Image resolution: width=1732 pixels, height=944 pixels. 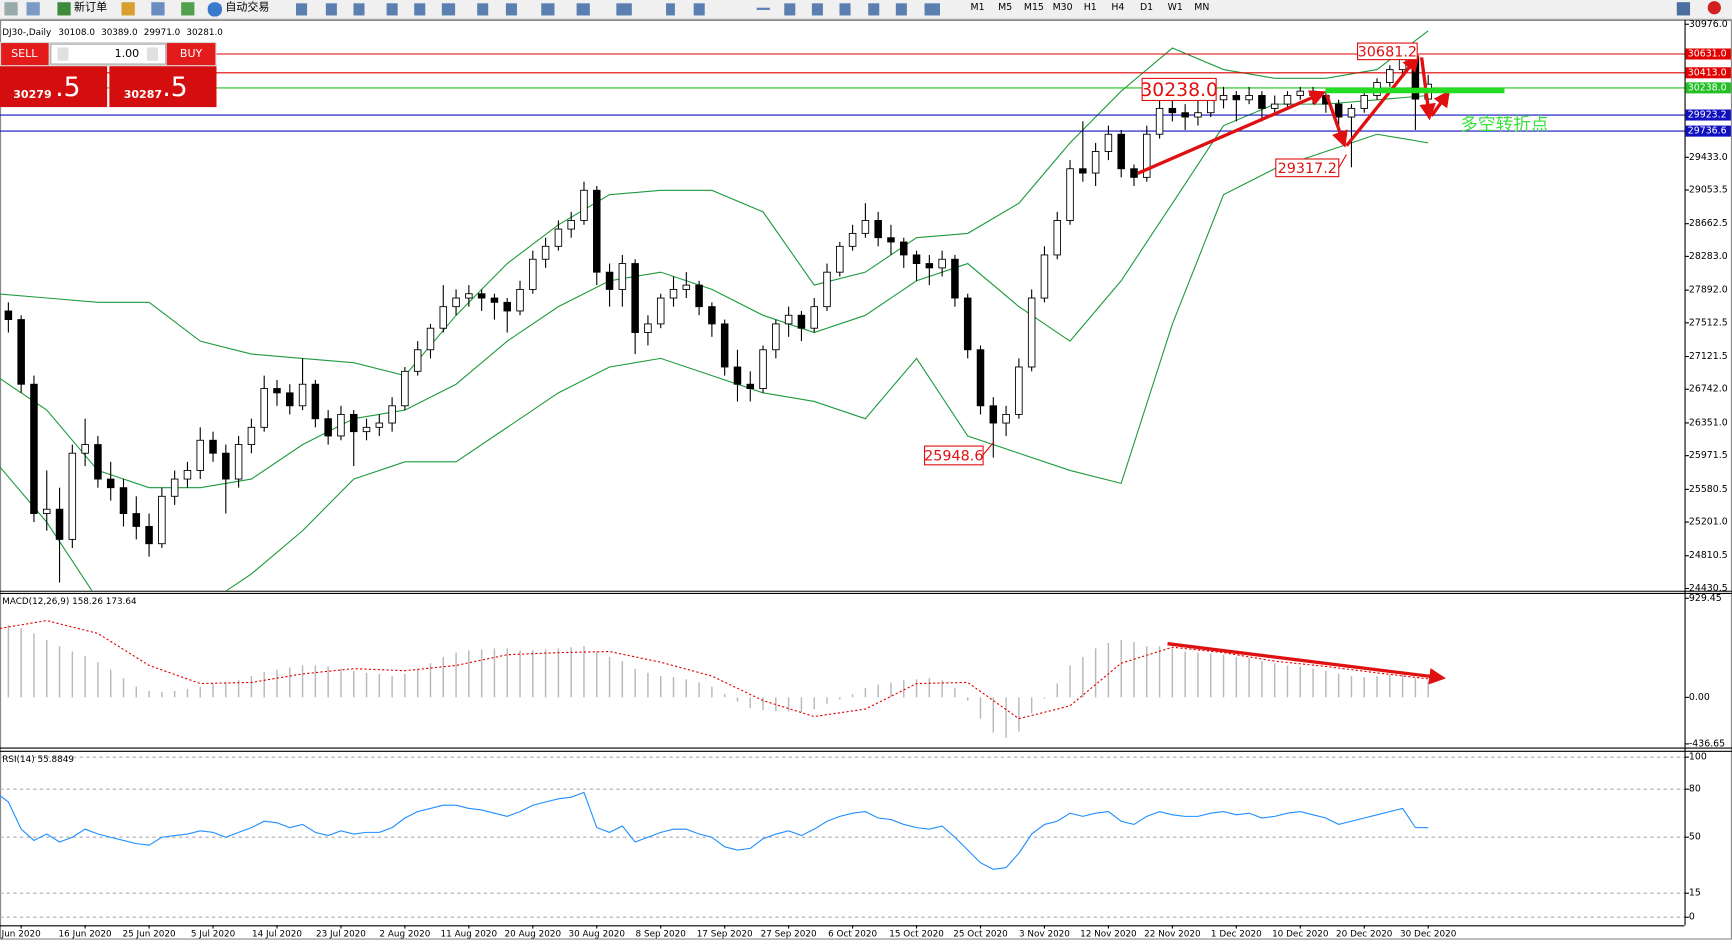 I want to click on annotation-label: 29317.2, so click(x=1307, y=169).